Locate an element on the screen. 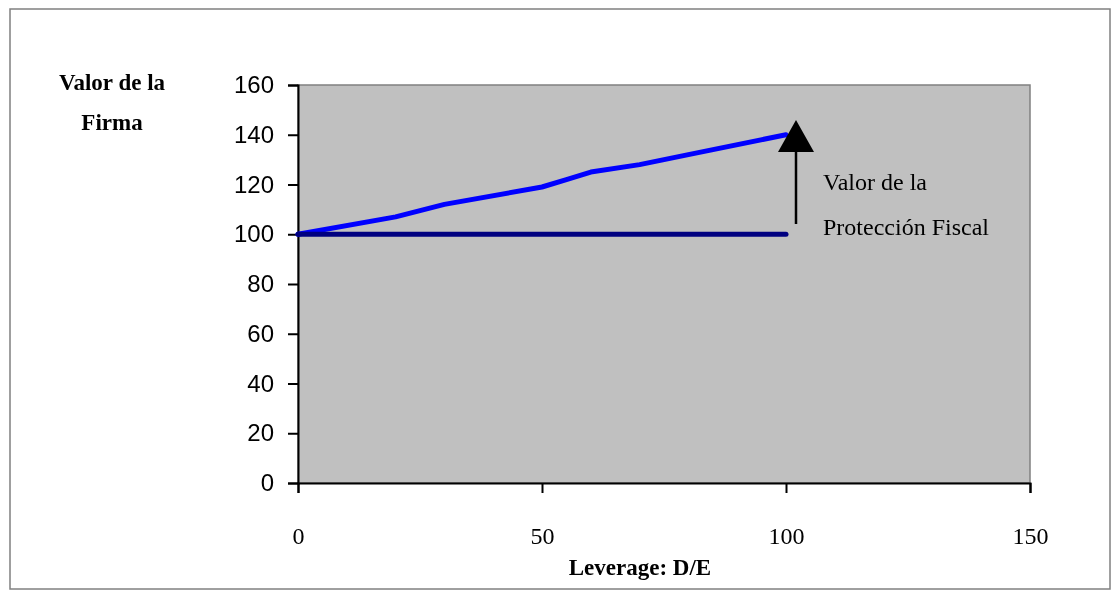  x-tick-label: 50 is located at coordinates (542, 536).